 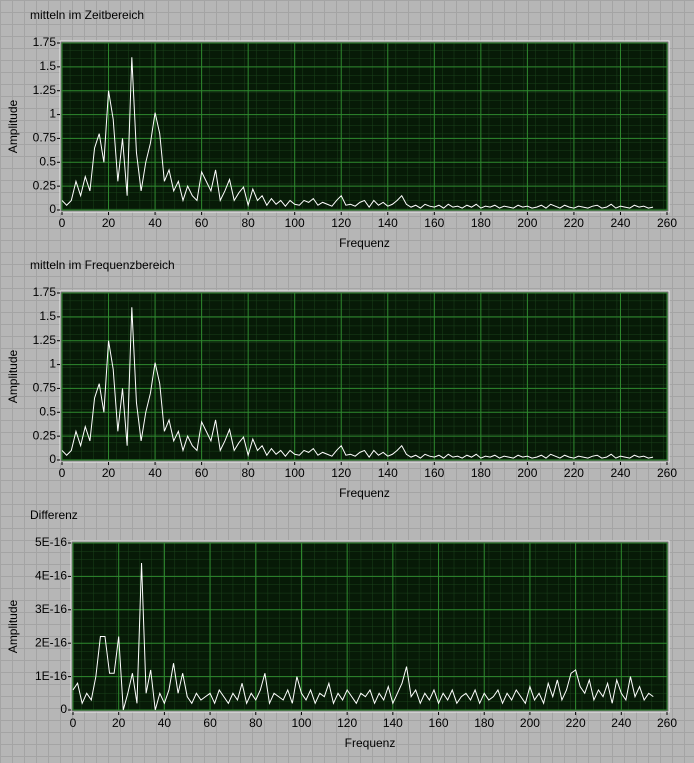 I want to click on y-tick-label: 3E-16, so click(x=51, y=609).